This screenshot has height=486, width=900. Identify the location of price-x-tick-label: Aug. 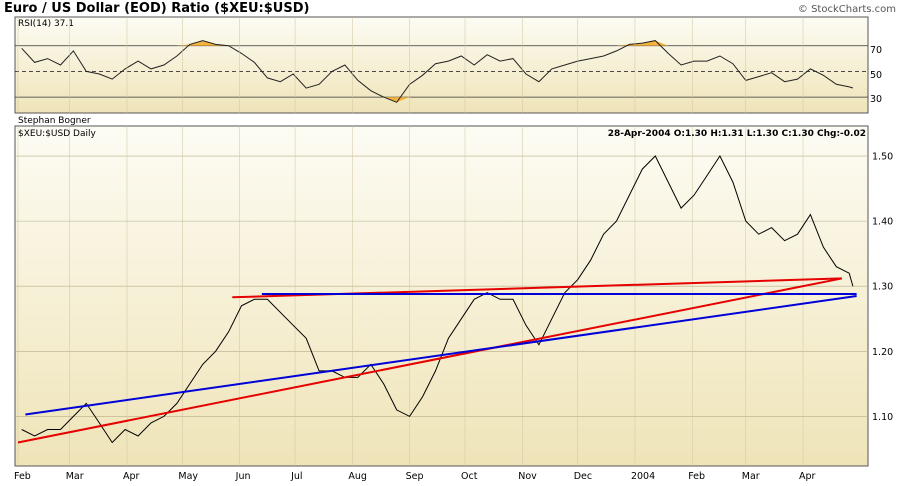
(357, 476).